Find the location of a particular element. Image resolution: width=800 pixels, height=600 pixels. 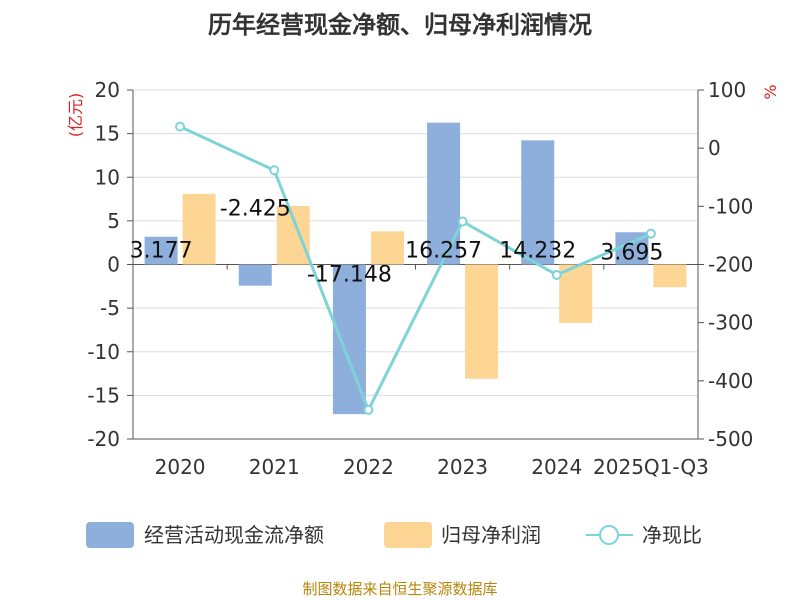

x-tick-label-1: 2021 is located at coordinates (274, 467).